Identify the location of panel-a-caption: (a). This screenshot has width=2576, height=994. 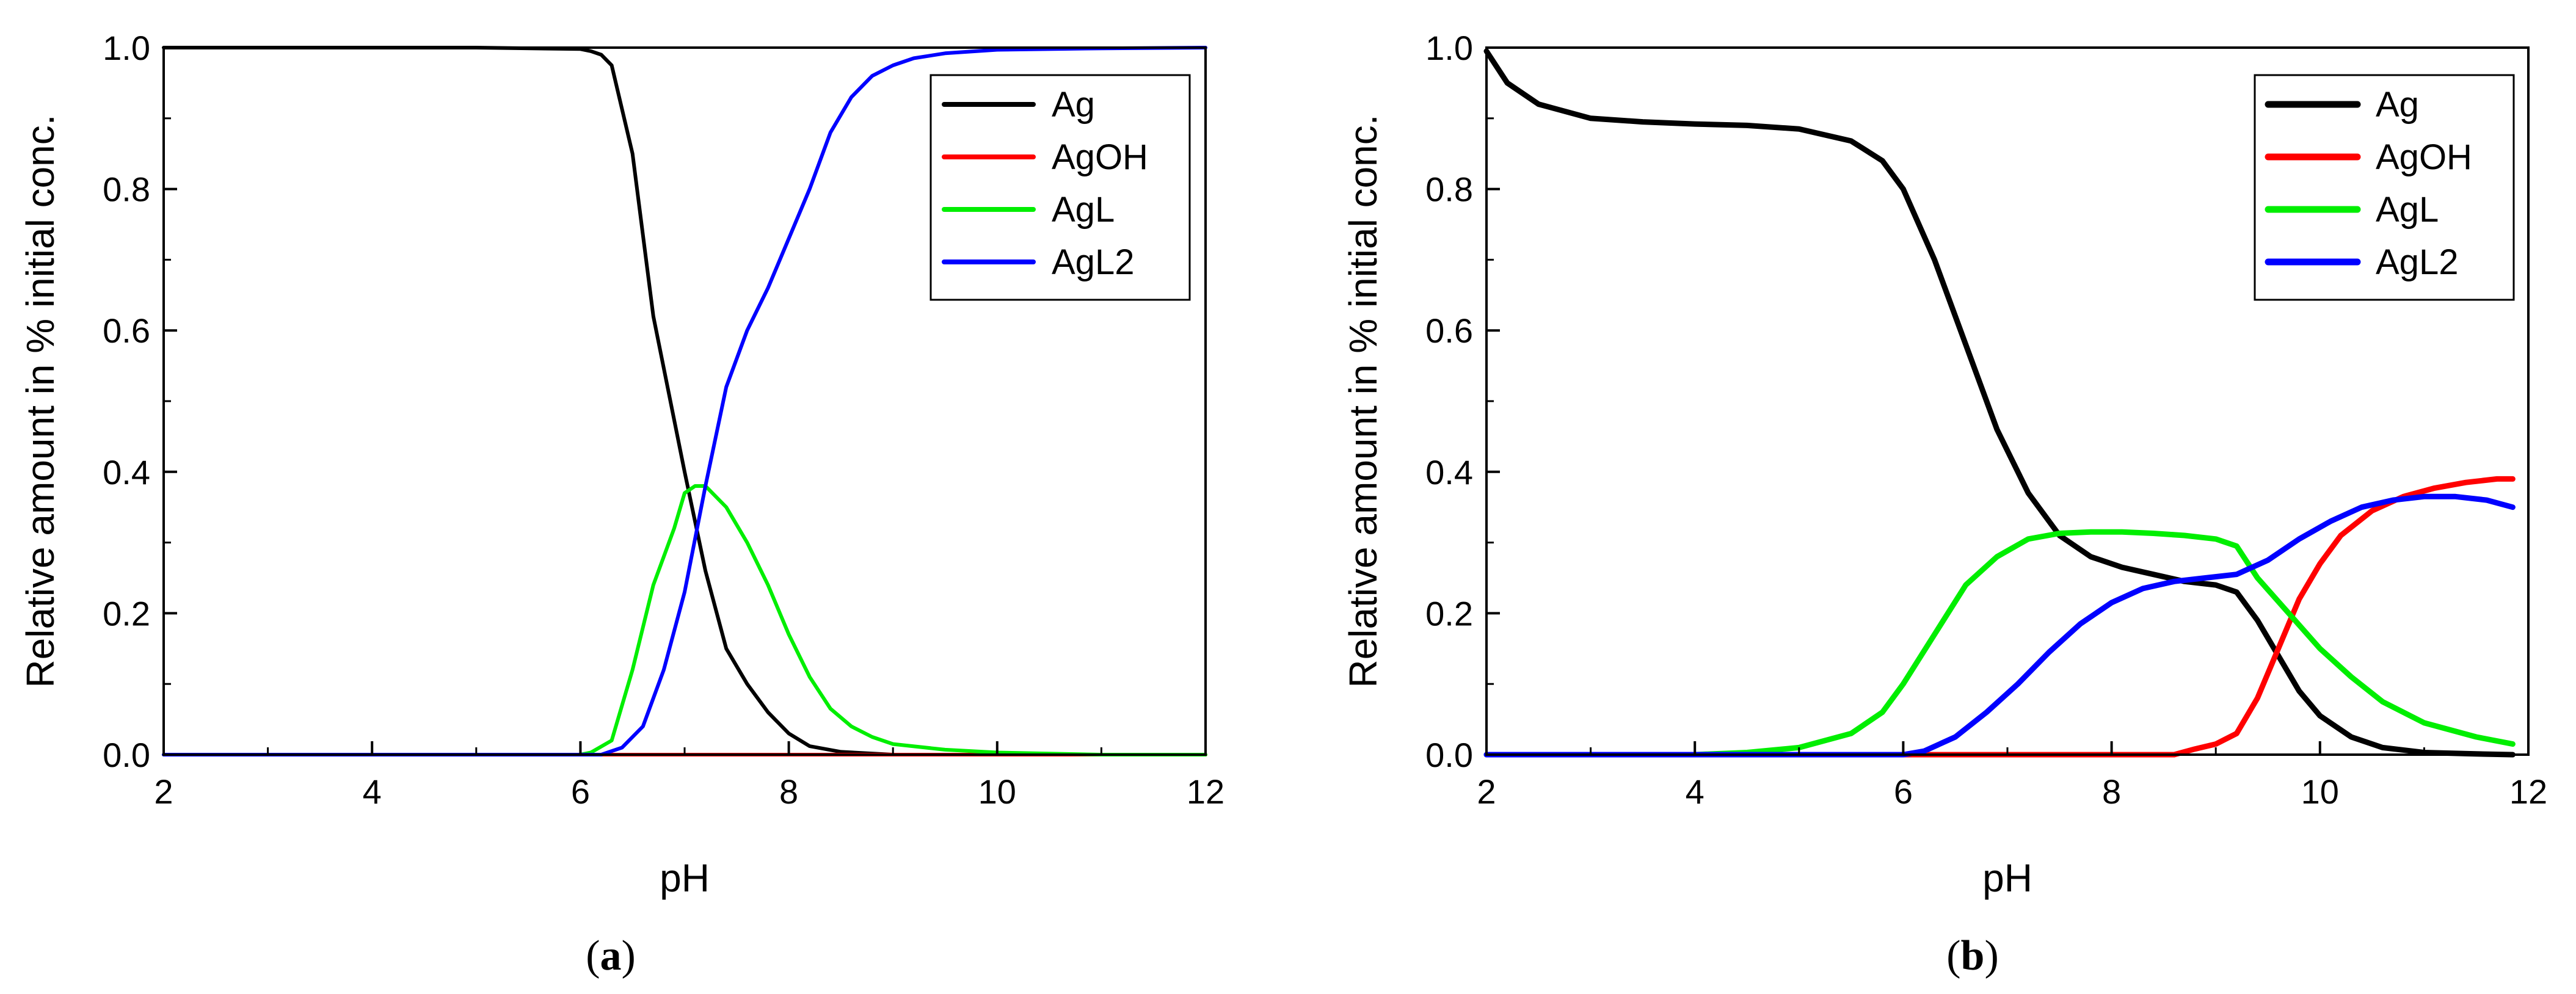
(611, 955).